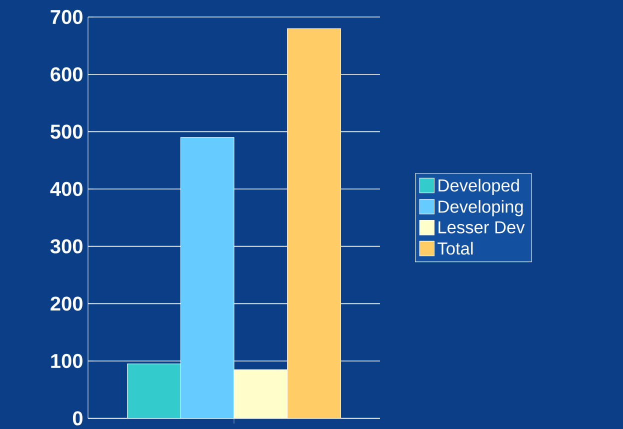 The height and width of the screenshot is (429, 623). What do you see at coordinates (481, 227) in the screenshot?
I see `legend-label: Lesser Dev` at bounding box center [481, 227].